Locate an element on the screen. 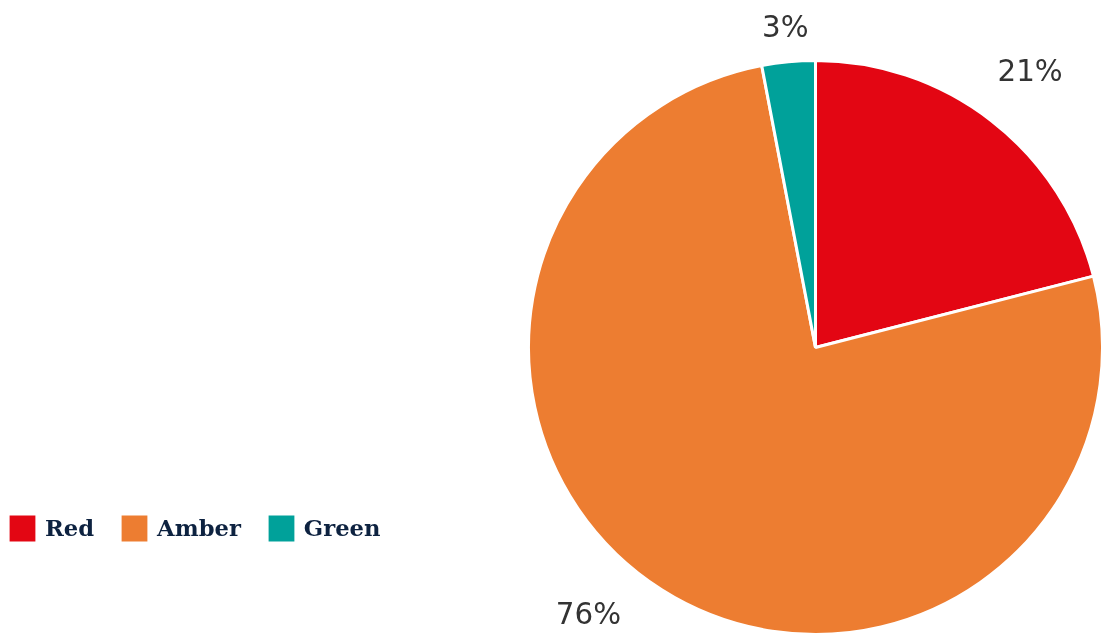 The width and height of the screenshot is (1118, 636). data-label: 76% is located at coordinates (588, 614).